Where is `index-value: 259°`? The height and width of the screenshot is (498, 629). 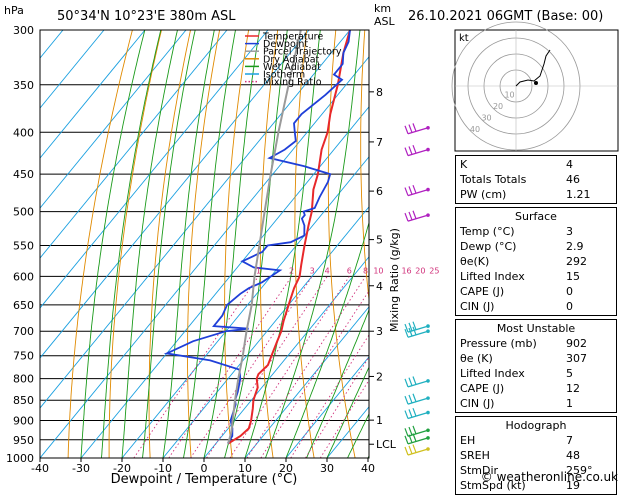 index-value: 259° is located at coordinates (579, 470).